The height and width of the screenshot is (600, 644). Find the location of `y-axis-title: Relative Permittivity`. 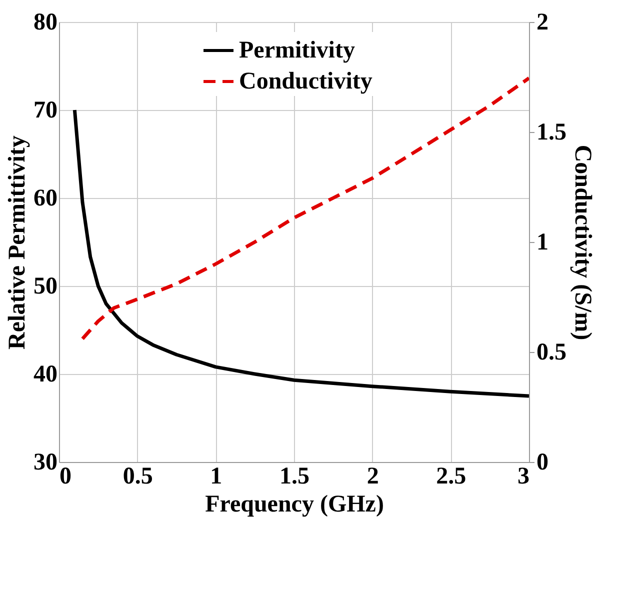

y-axis-title: Relative Permittivity is located at coordinates (17, 243).